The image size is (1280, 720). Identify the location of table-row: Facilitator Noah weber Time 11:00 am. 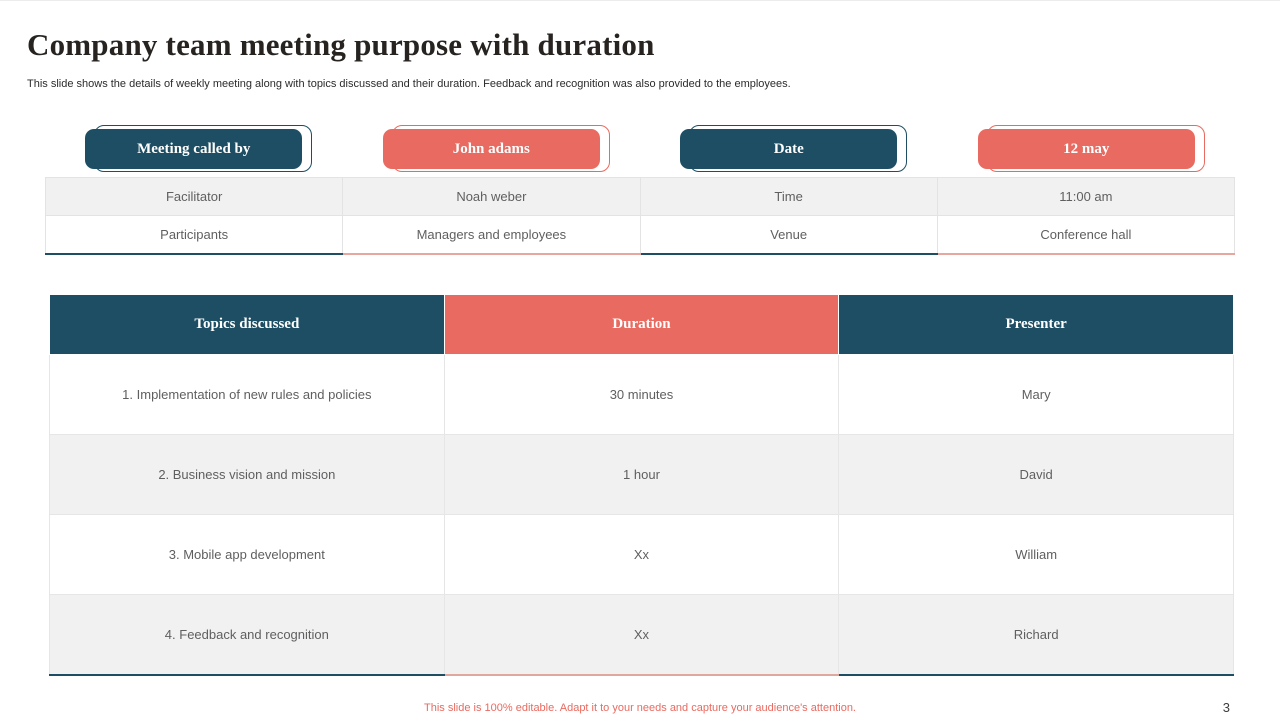
(640, 196).